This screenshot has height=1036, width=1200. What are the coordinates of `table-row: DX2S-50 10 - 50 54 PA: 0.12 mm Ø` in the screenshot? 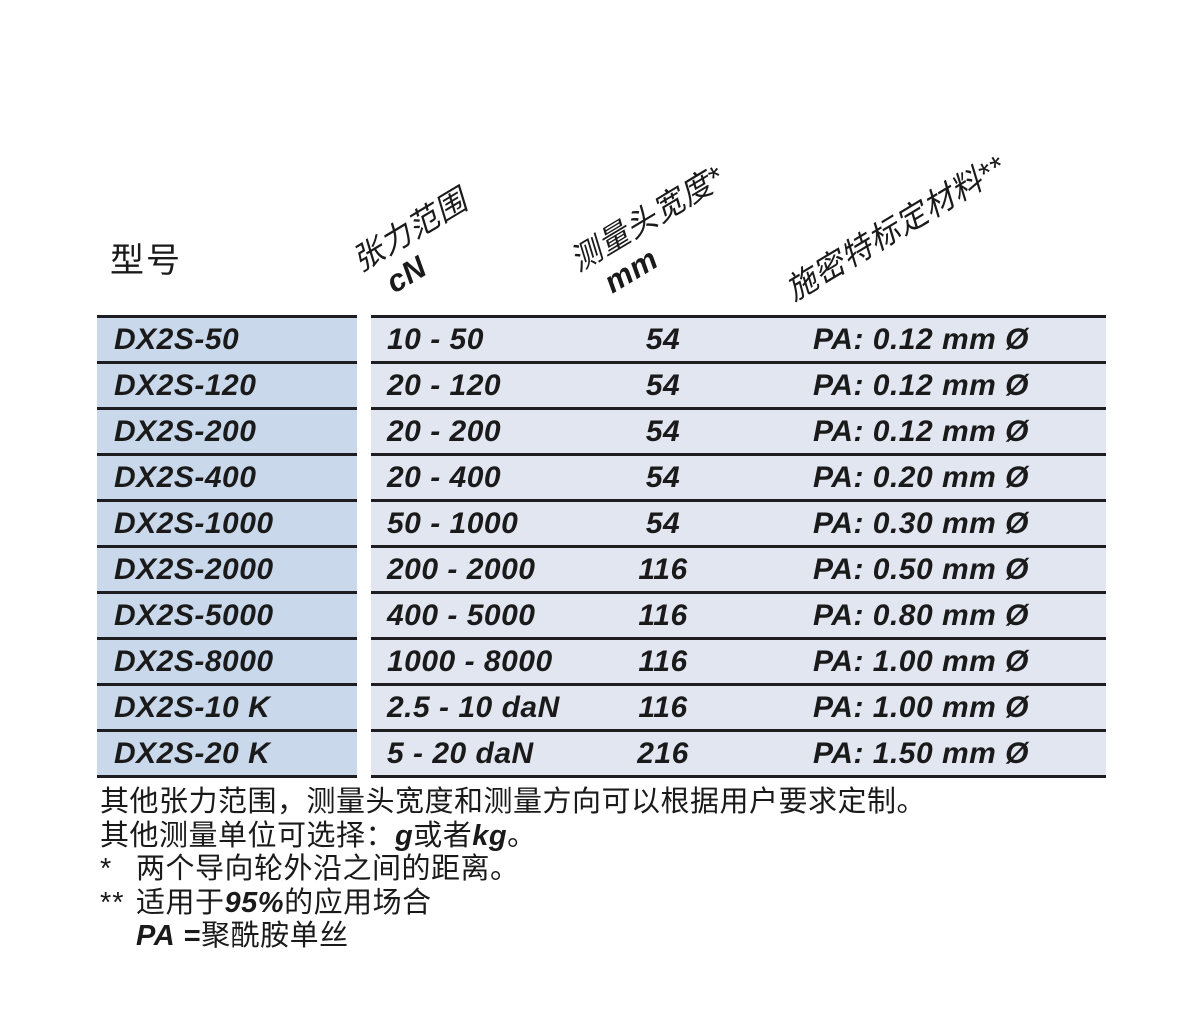 It's located at (601, 339).